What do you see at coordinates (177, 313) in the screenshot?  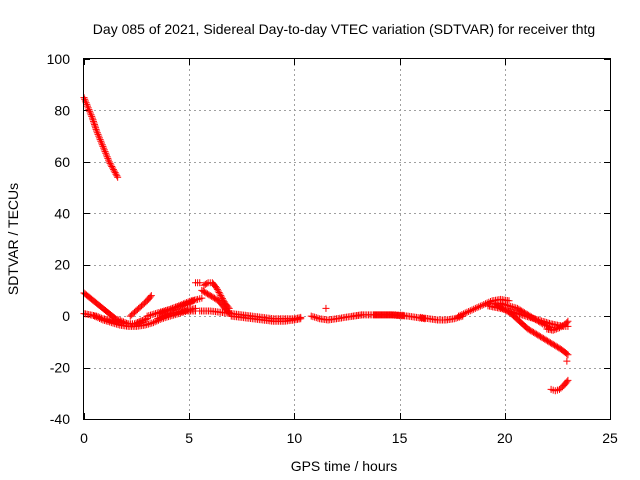 I see `series-arc-5-lower` at bounding box center [177, 313].